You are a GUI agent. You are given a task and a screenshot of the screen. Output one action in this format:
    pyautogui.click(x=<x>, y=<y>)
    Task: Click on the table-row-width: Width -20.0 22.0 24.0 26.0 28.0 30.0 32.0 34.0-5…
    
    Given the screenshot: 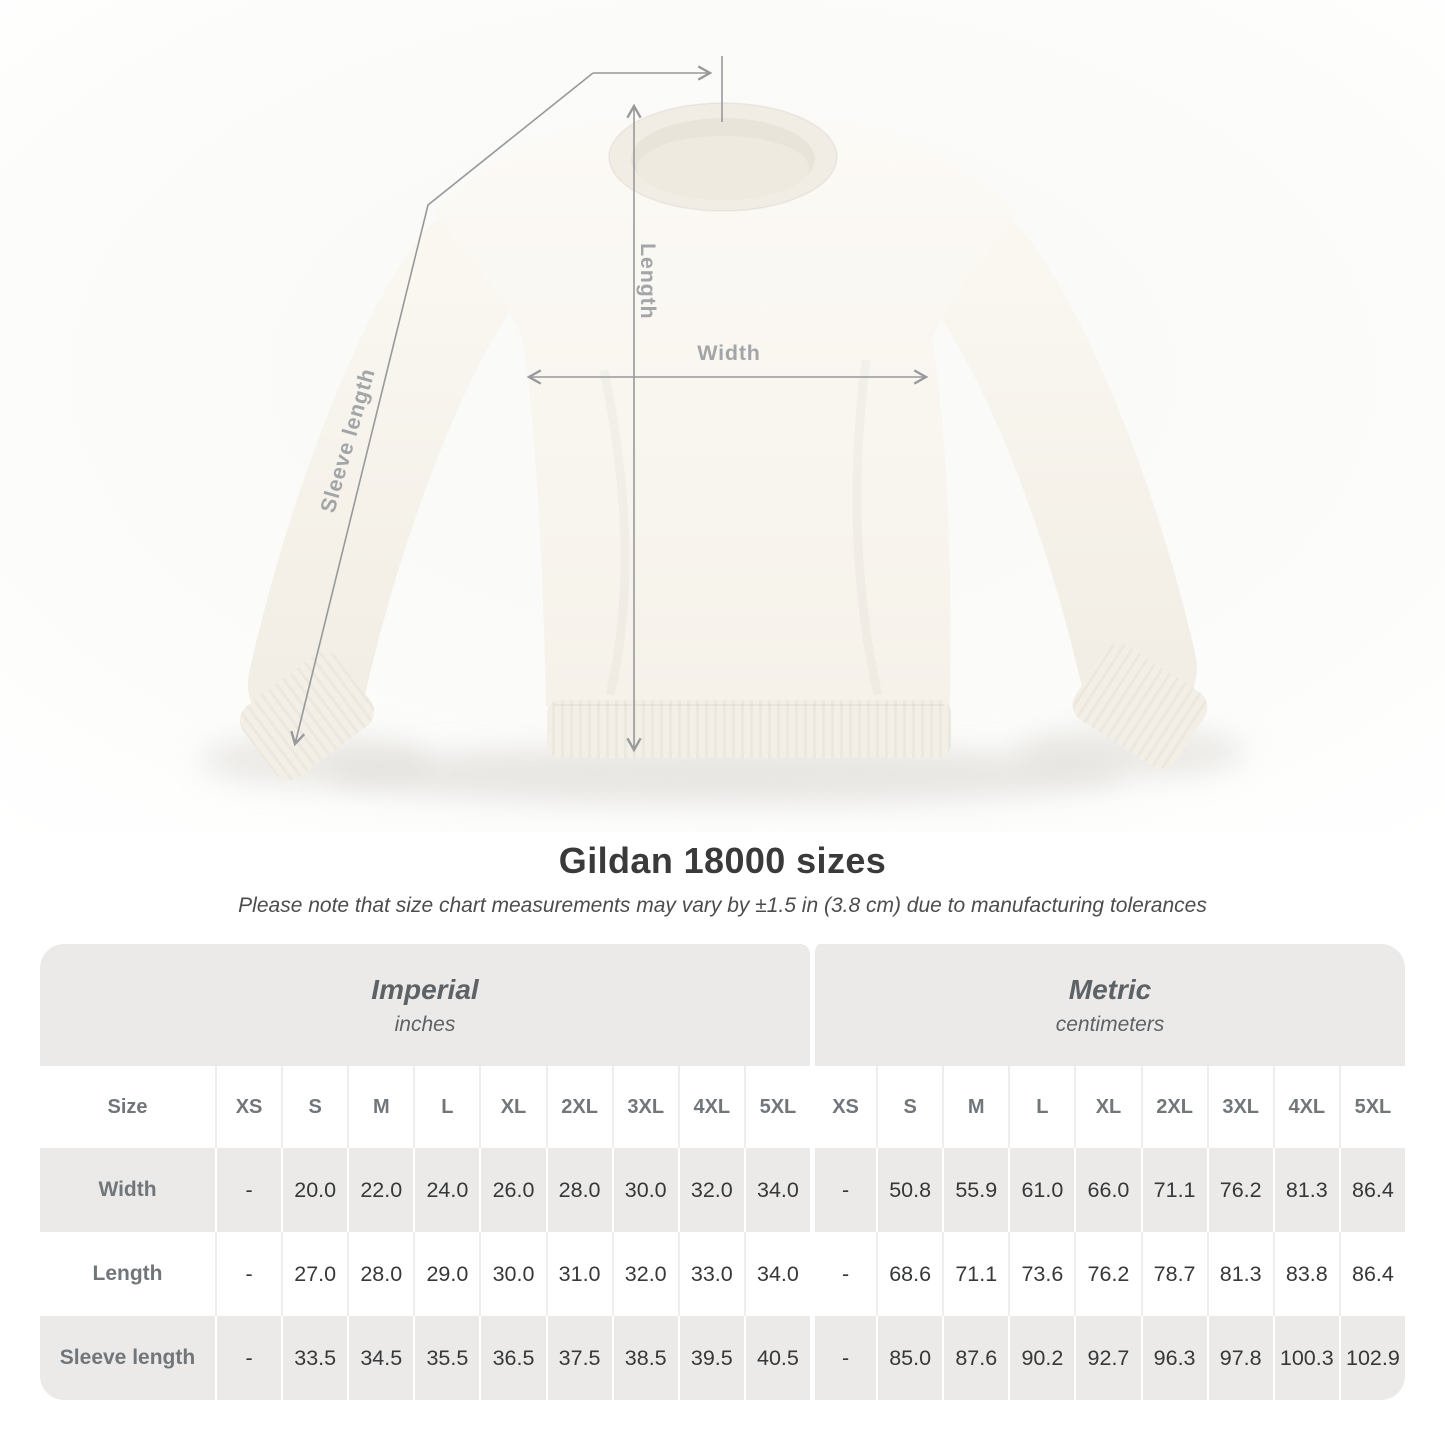 What is the action you would take?
    pyautogui.click(x=722, y=1190)
    